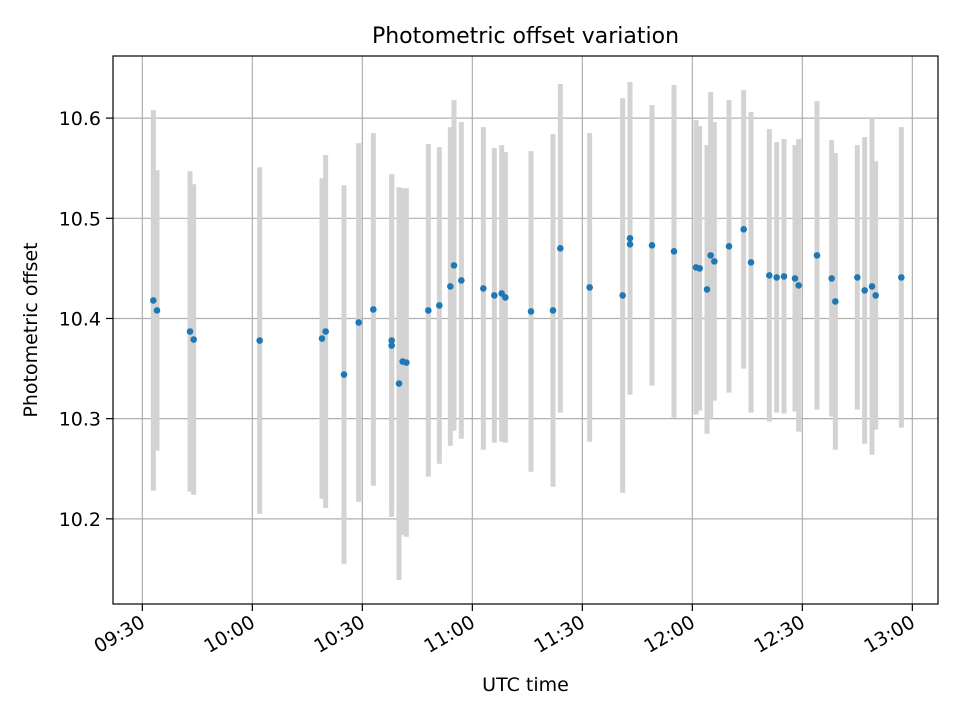  I want to click on x-tick-label: 10:30, so click(339, 634).